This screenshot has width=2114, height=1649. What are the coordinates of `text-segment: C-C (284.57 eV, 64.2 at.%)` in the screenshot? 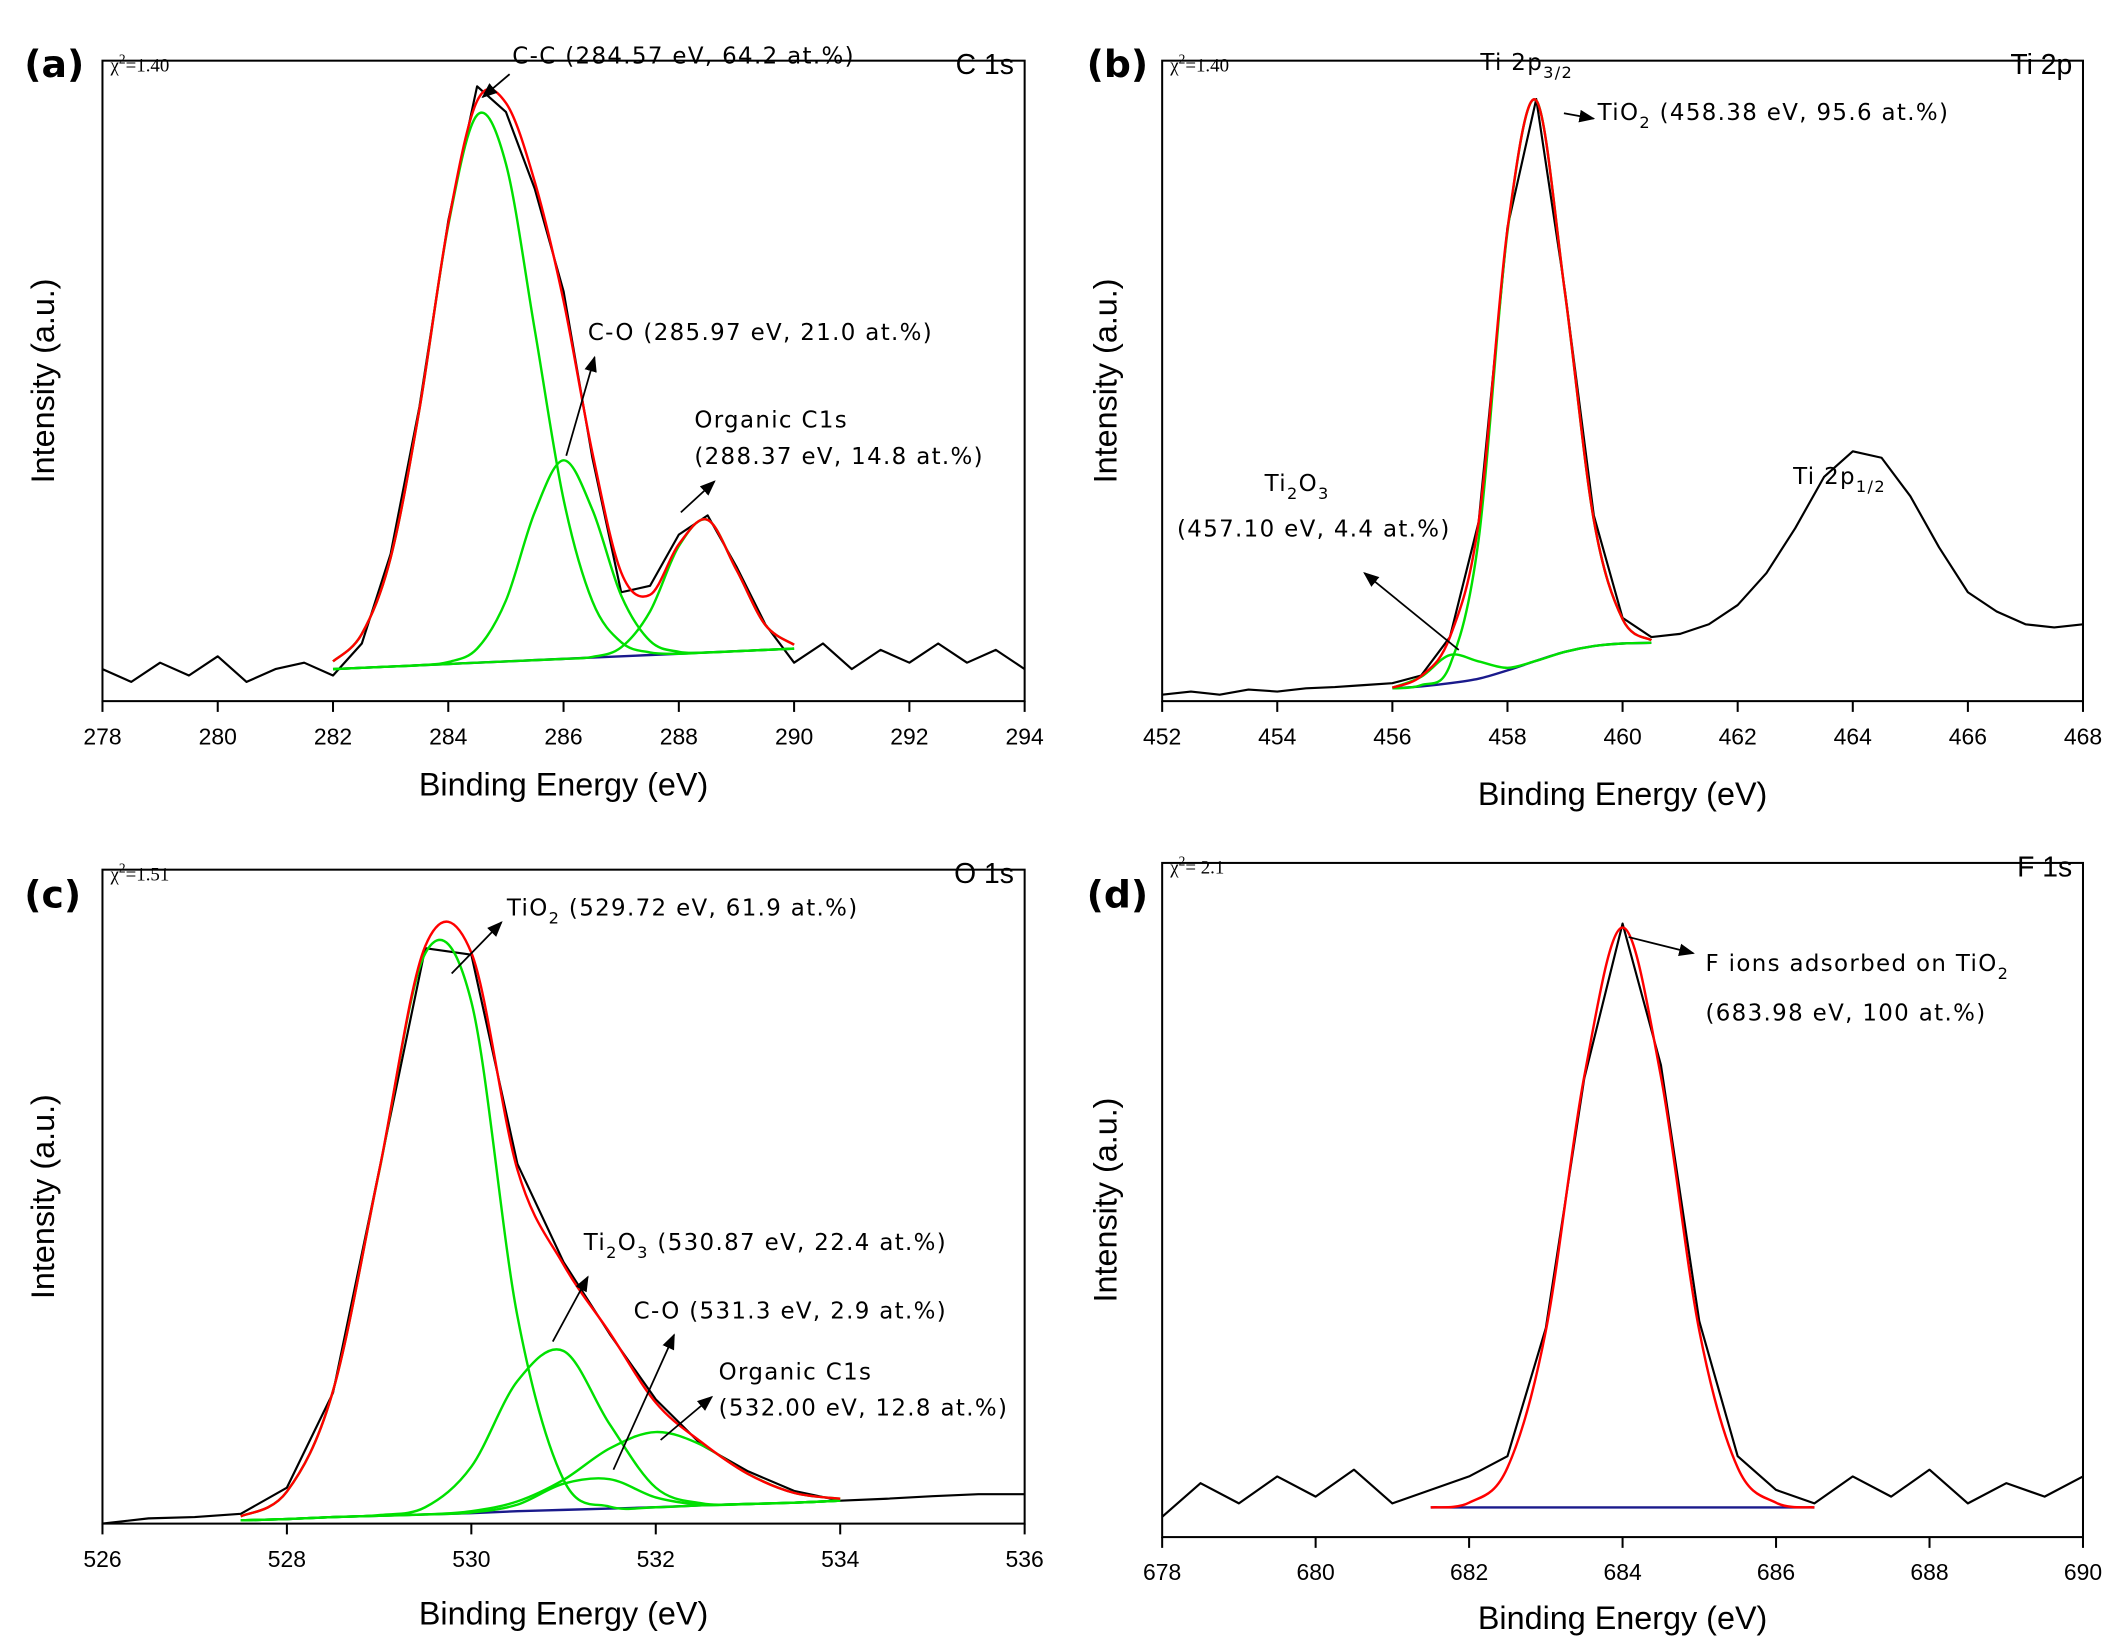 It's located at (683, 56).